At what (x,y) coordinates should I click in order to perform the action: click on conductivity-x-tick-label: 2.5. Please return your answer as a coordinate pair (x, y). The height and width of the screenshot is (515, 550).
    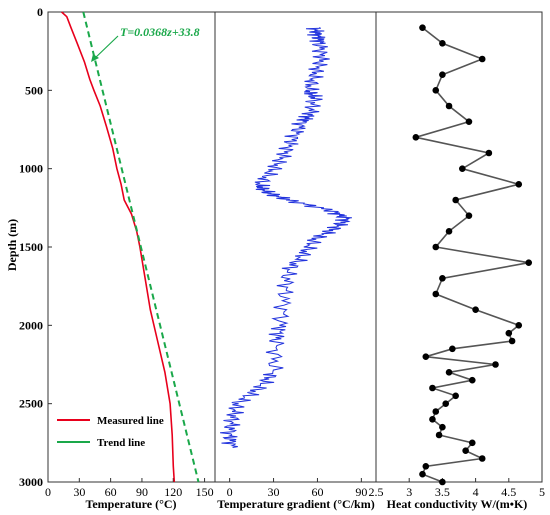
    Looking at the image, I should click on (376, 492).